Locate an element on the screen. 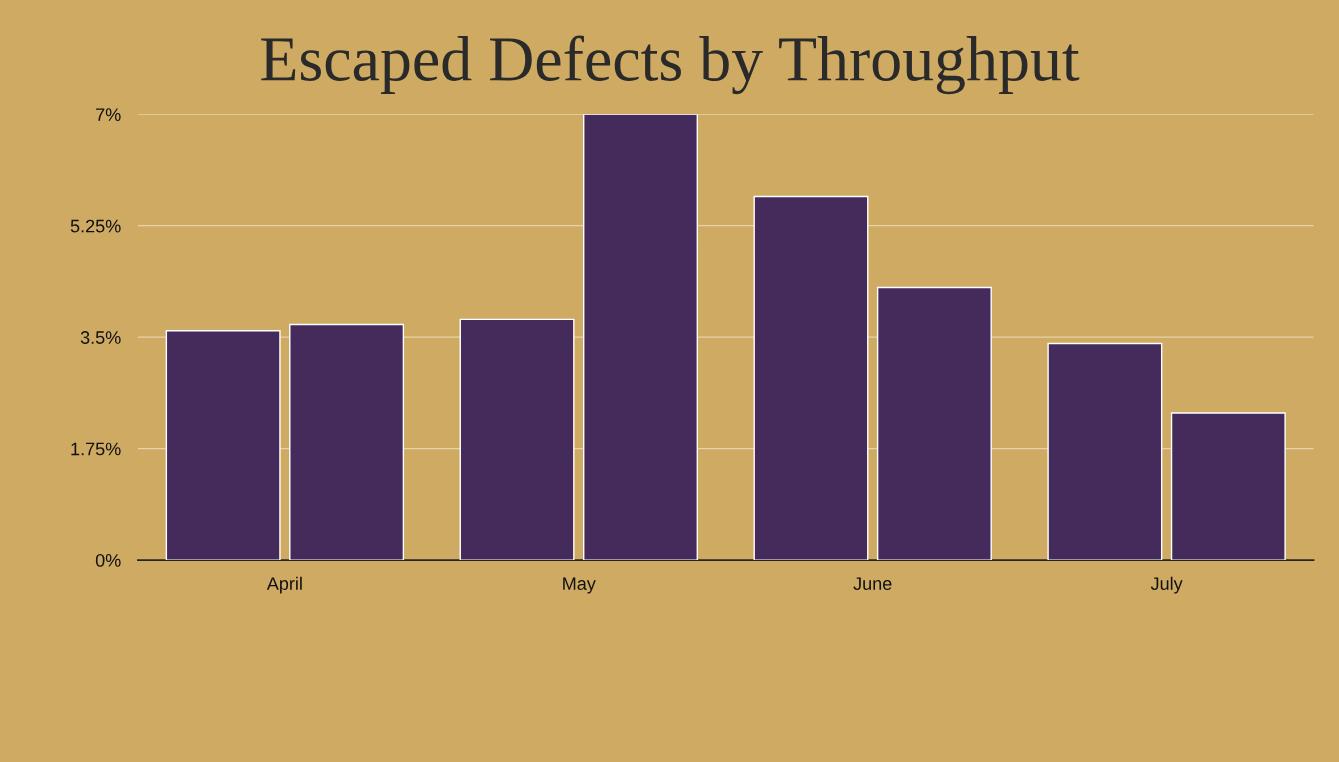 The height and width of the screenshot is (762, 1339). x-tick-label: July is located at coordinates (1166, 585).